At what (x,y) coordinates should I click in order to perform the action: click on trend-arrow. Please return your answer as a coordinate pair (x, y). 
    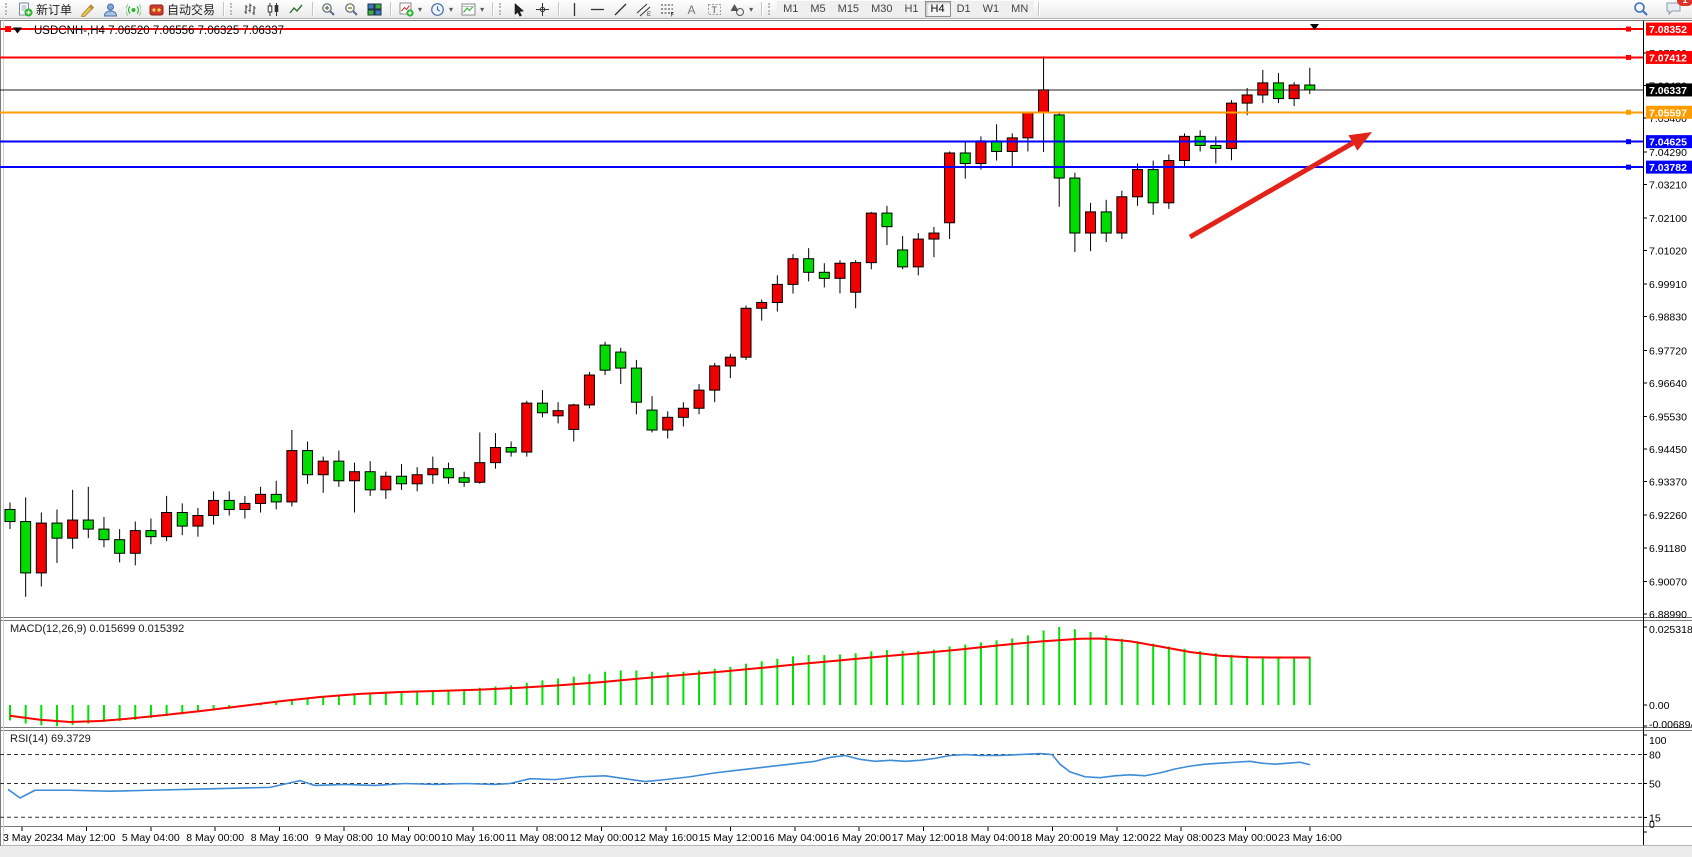
    Looking at the image, I should click on (1280, 186).